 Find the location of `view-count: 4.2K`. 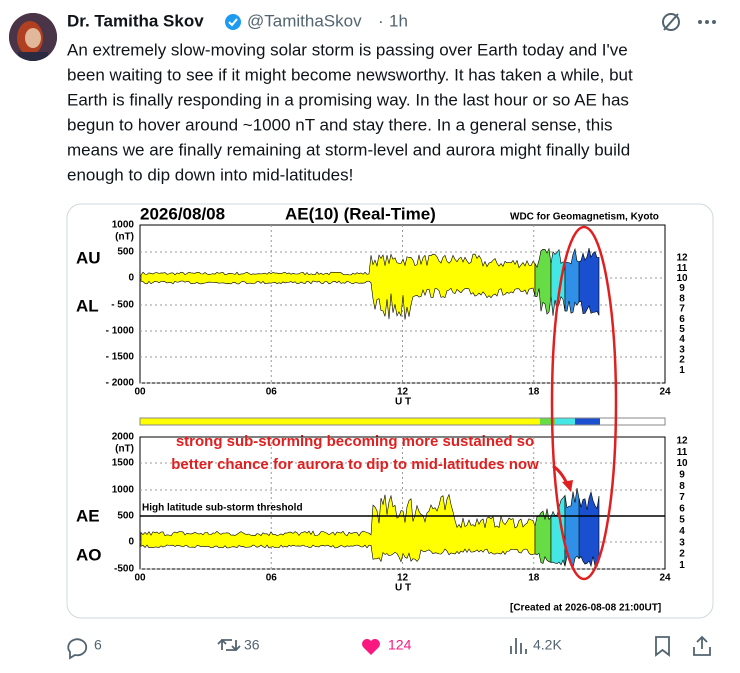

view-count: 4.2K is located at coordinates (547, 645).